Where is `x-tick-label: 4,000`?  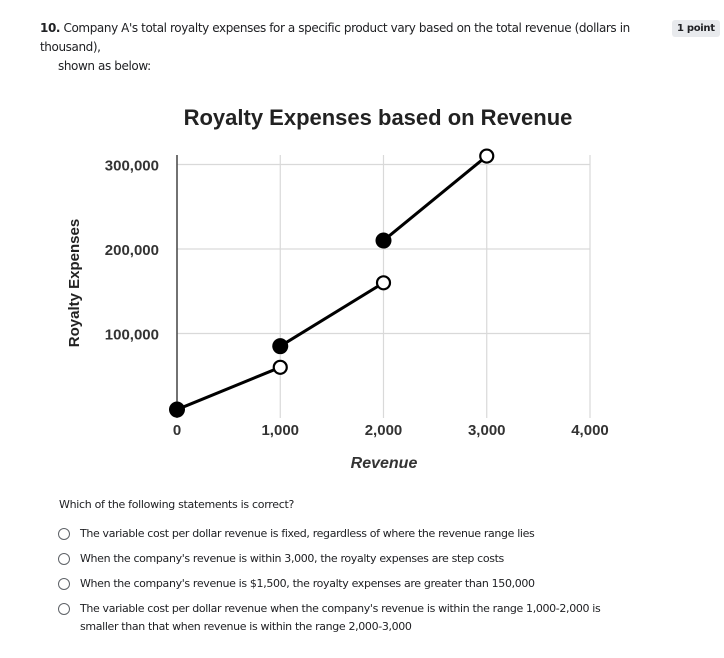 x-tick-label: 4,000 is located at coordinates (590, 430).